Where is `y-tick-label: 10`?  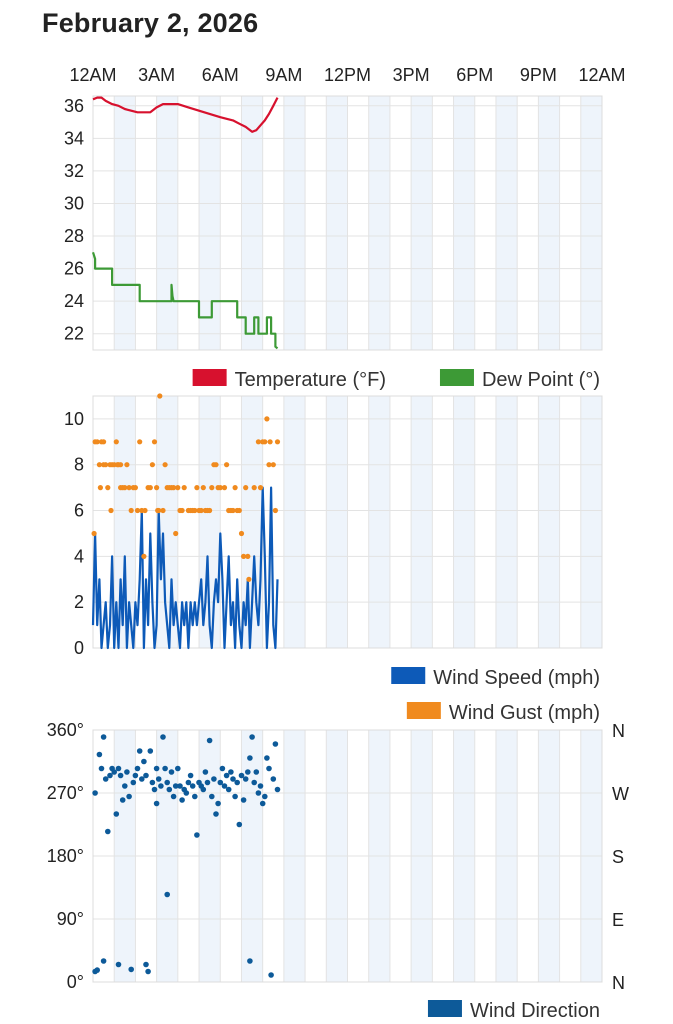
y-tick-label: 10 is located at coordinates (74, 419).